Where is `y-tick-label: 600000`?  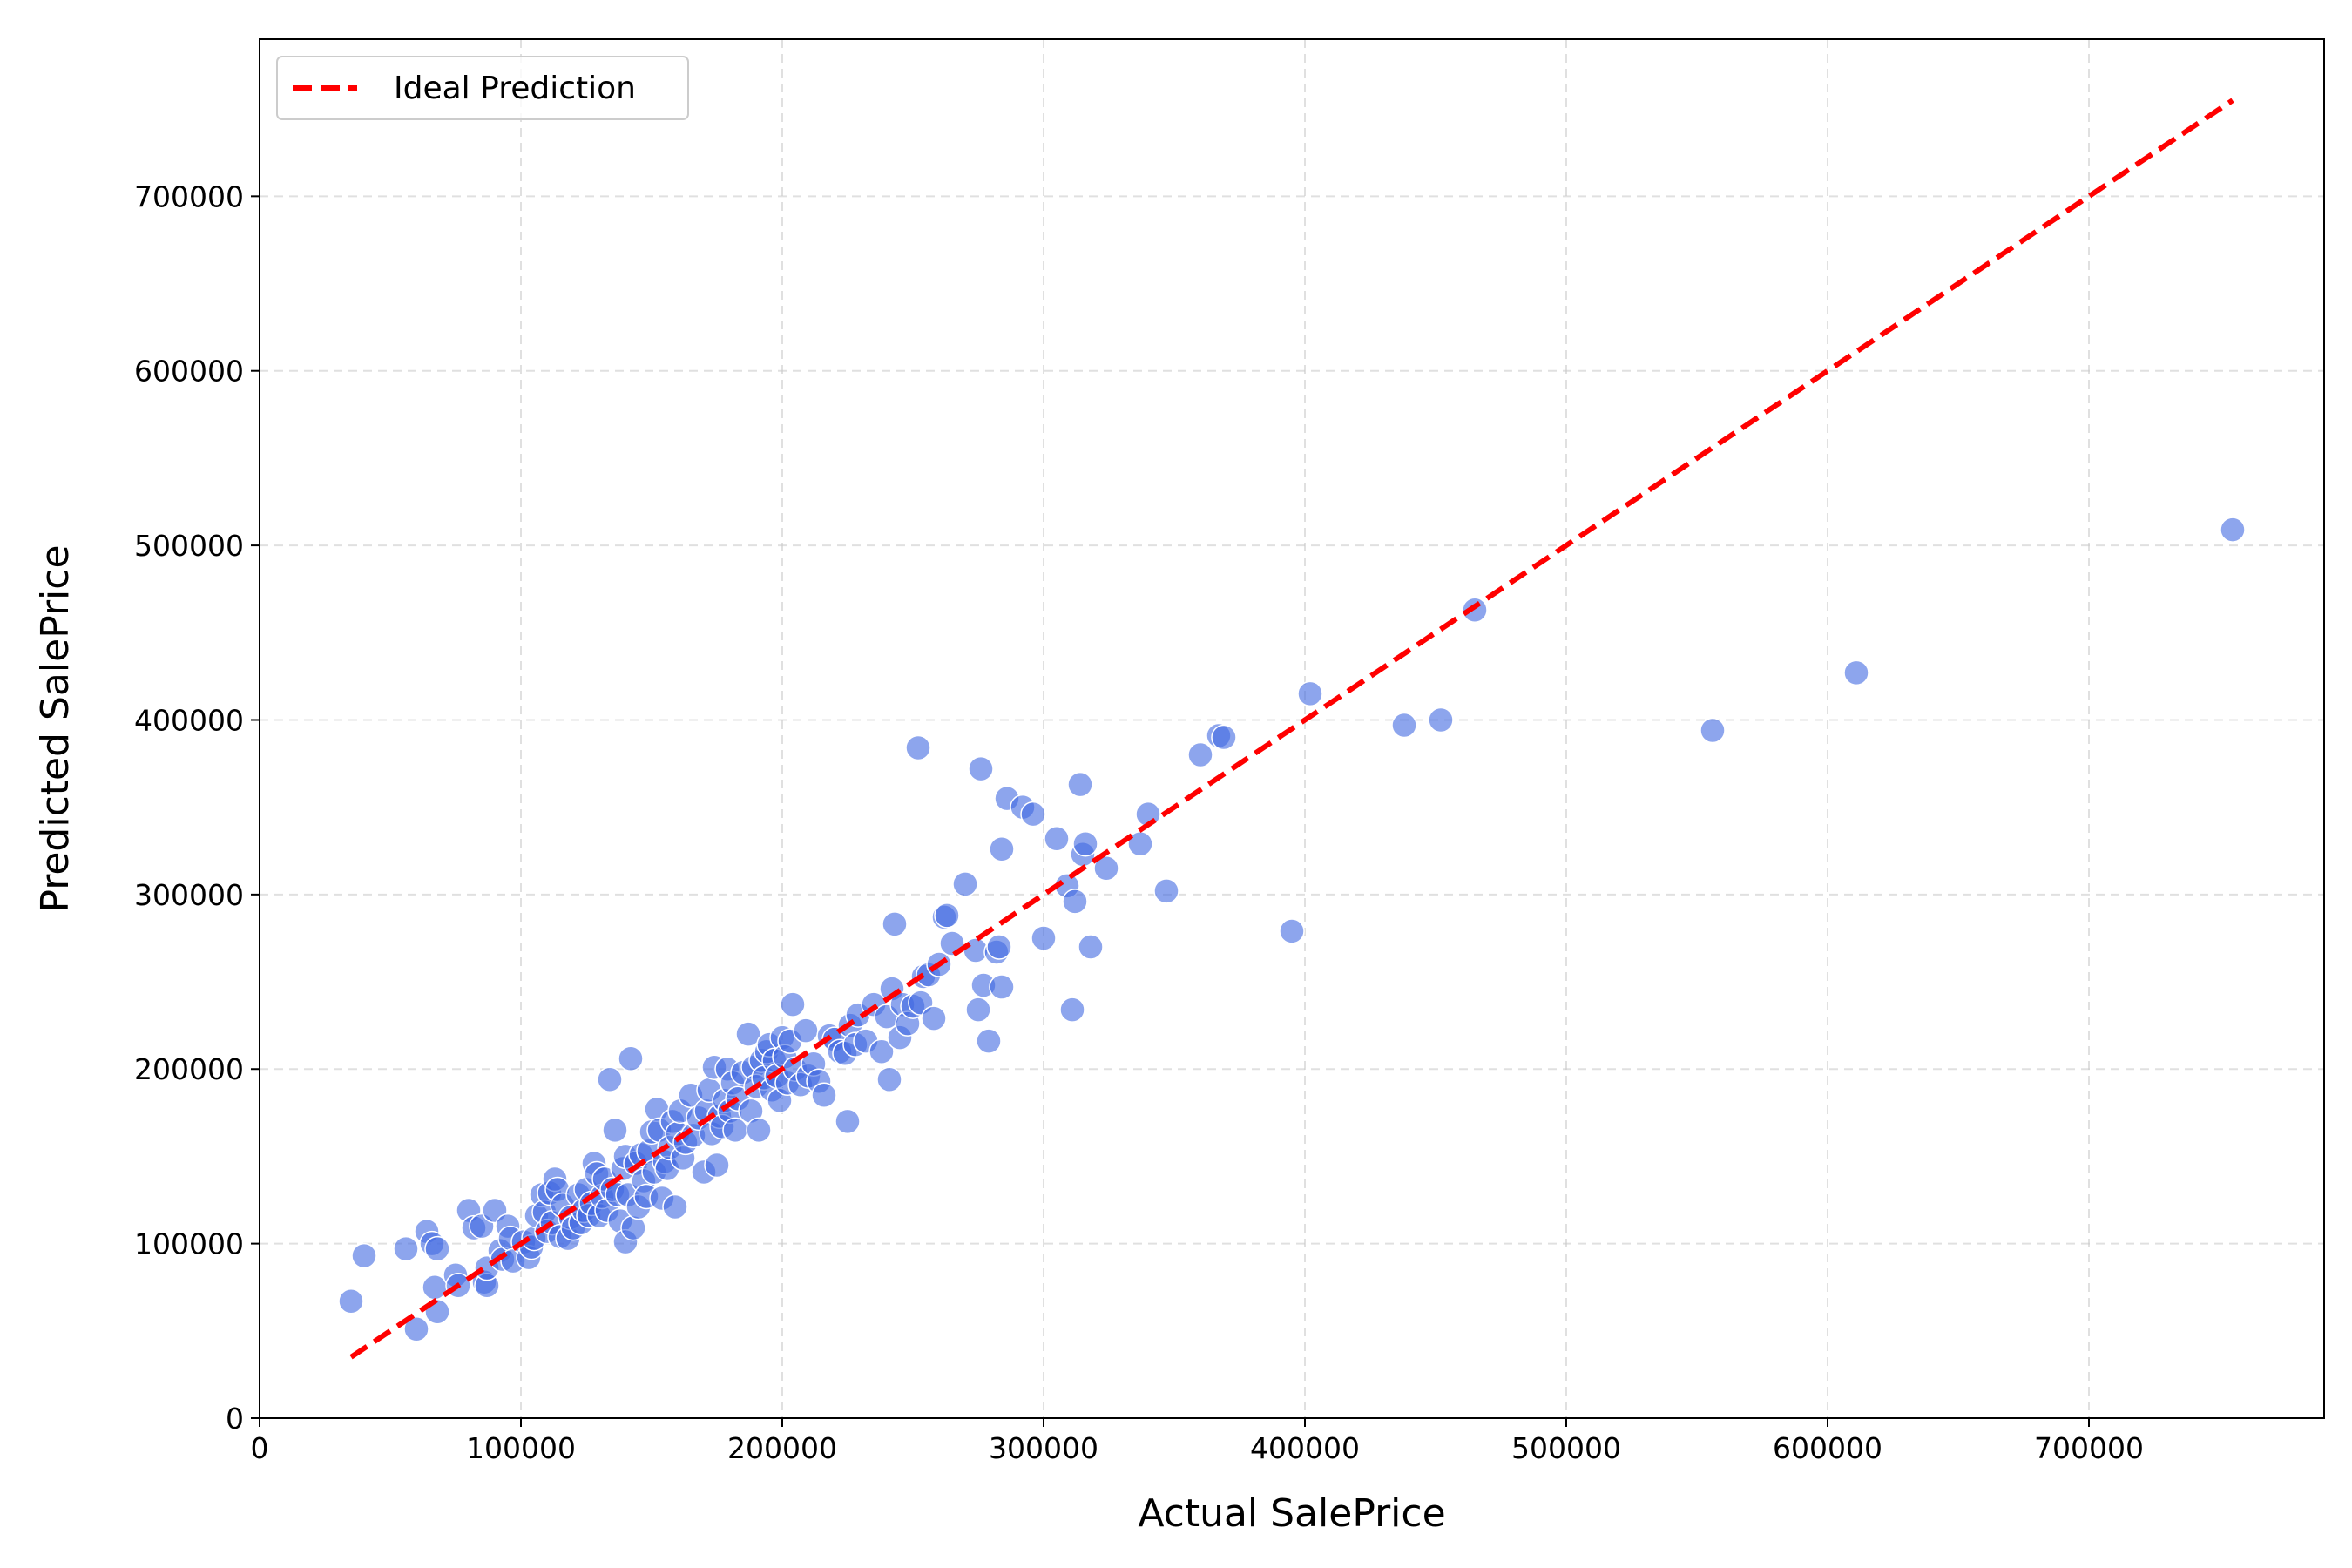 y-tick-label: 600000 is located at coordinates (189, 372).